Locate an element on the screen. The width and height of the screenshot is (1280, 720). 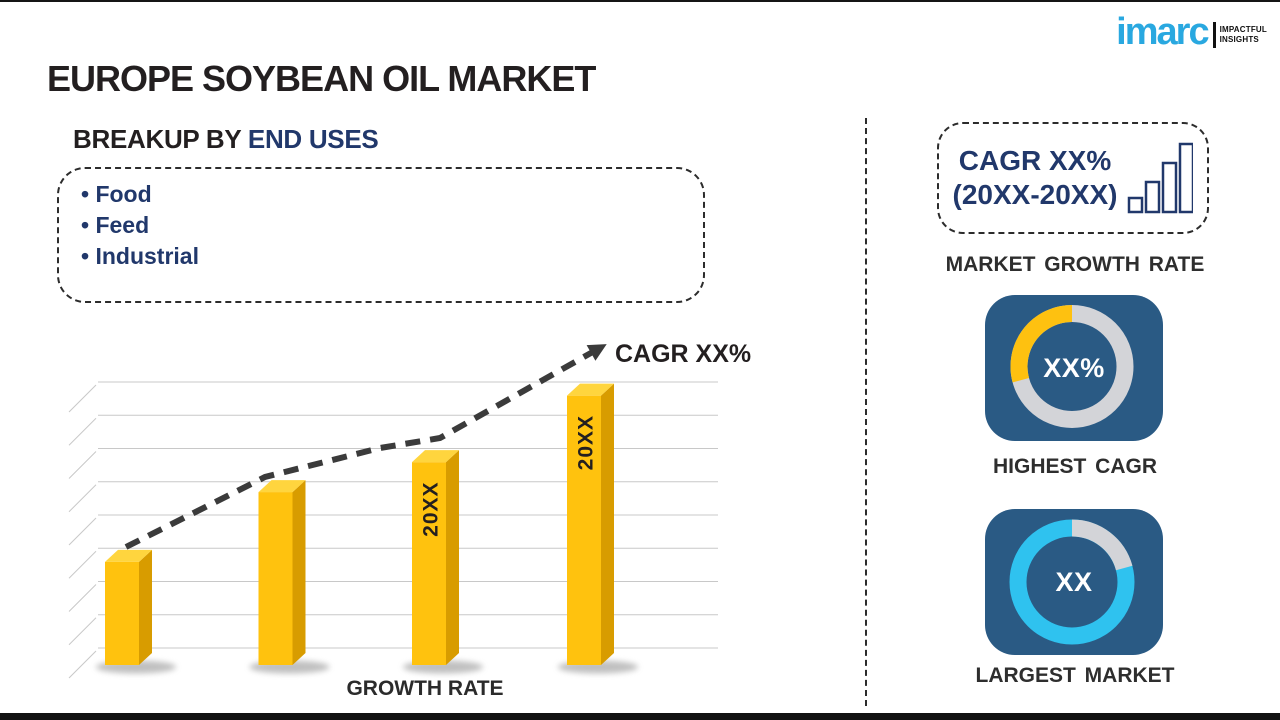
x-axis-label: GROWTH RATE is located at coordinates (425, 688).